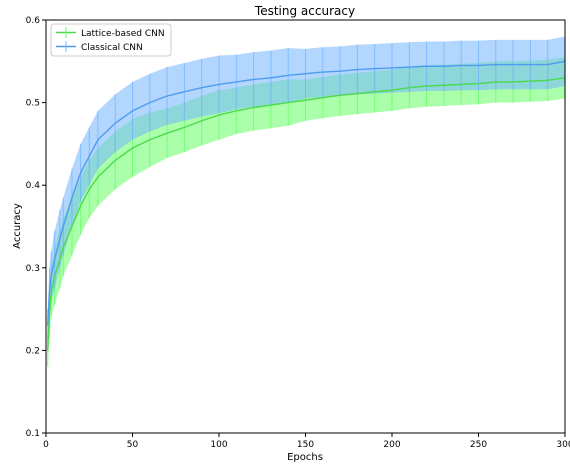 Image resolution: width=570 pixels, height=466 pixels. I want to click on x-axis-ticks: 0 50 100 150 200 250 300, so click(306, 441).